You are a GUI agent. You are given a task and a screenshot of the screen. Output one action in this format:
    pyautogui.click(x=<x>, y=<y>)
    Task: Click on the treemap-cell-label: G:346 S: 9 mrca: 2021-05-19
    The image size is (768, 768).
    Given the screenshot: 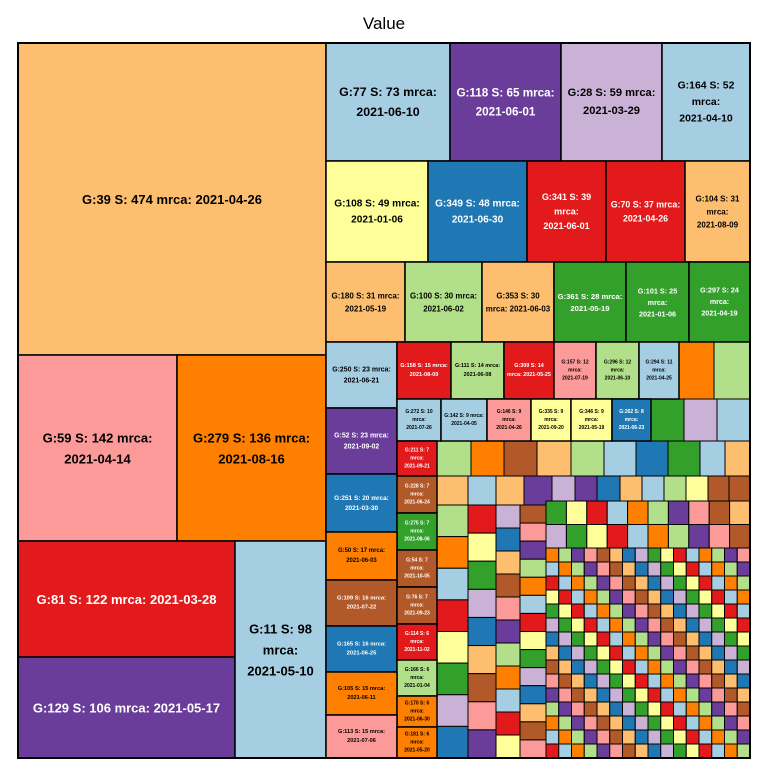 What is the action you would take?
    pyautogui.click(x=592, y=420)
    